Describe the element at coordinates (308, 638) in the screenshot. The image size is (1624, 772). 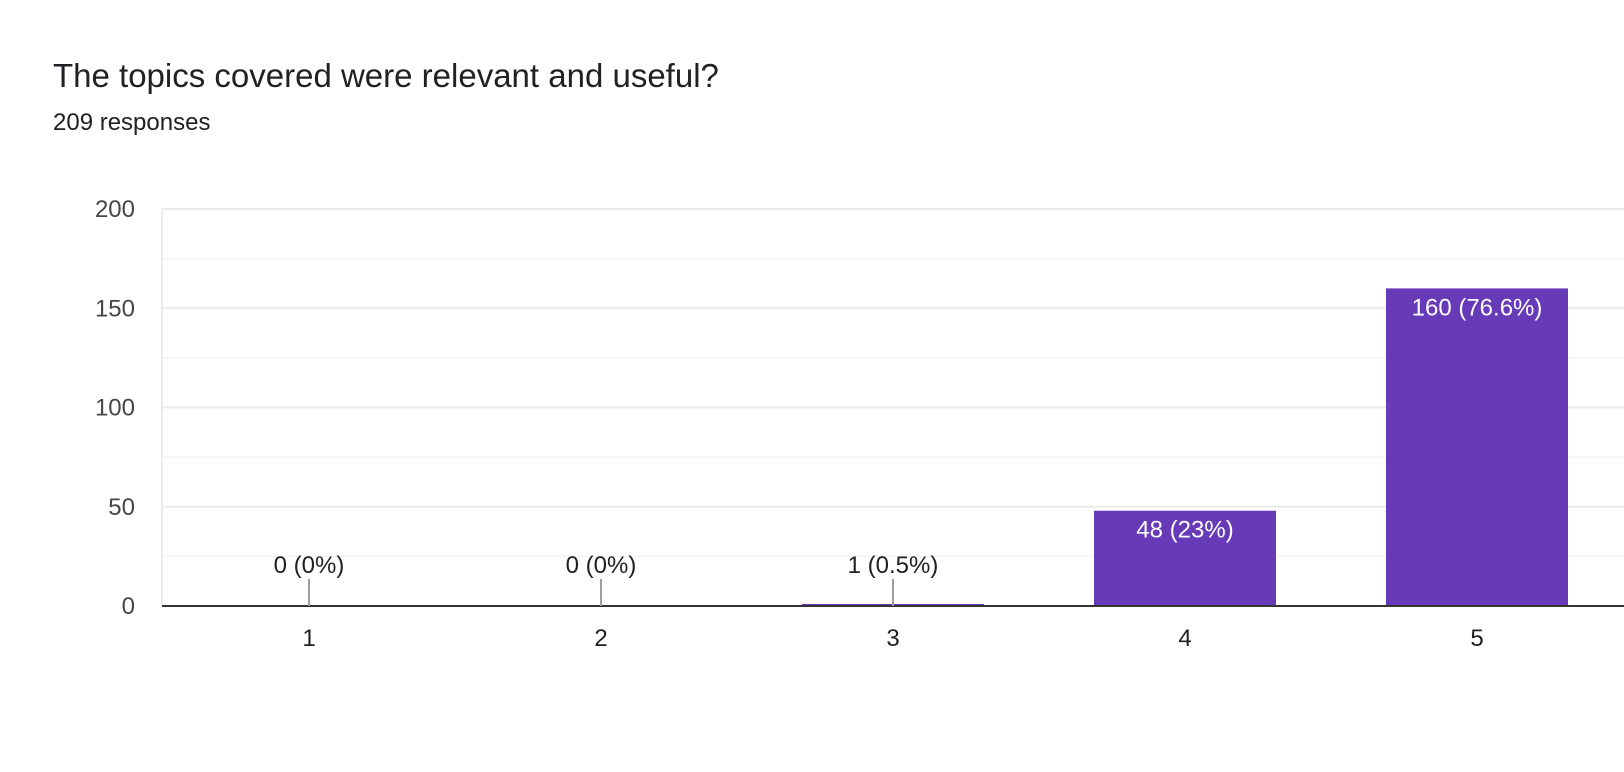
I see `x-tick-label: 1` at that location.